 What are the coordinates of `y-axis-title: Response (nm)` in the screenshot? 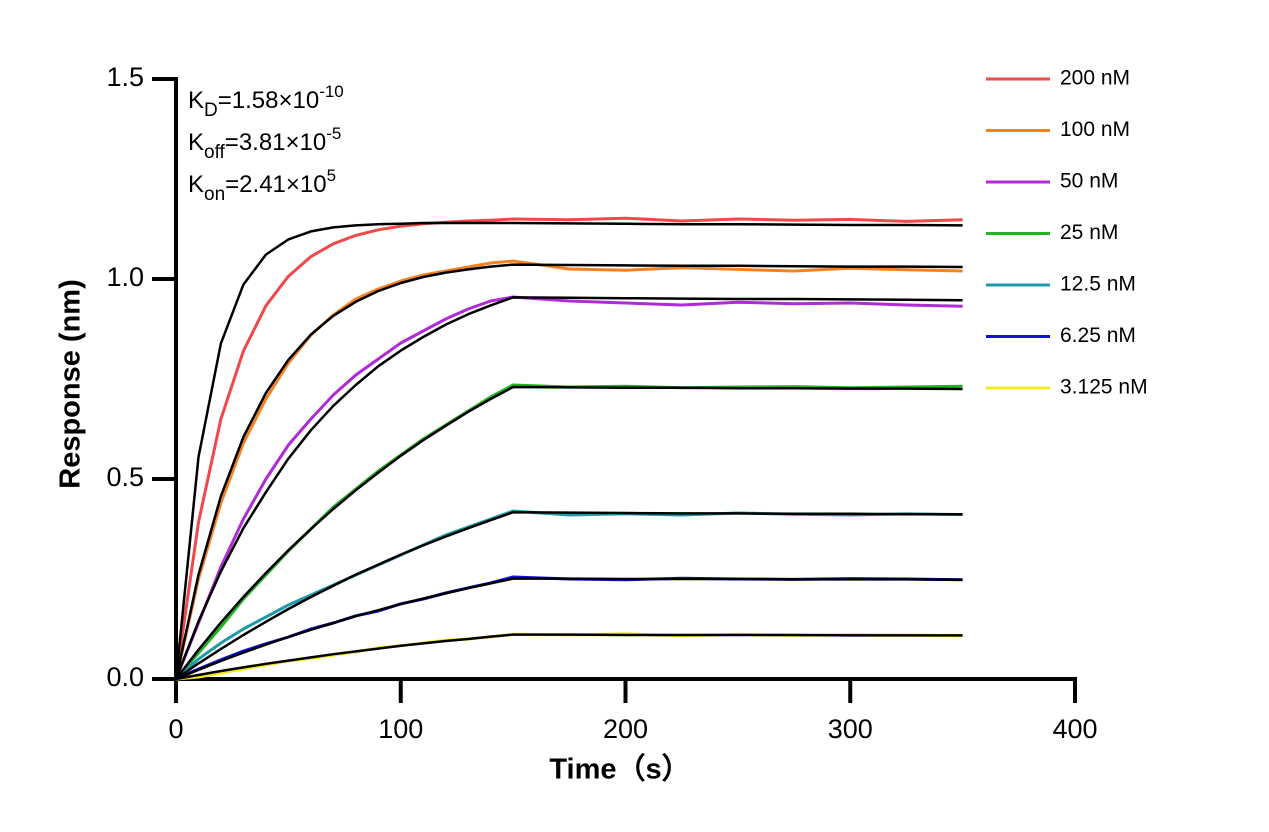 It's located at (71, 383).